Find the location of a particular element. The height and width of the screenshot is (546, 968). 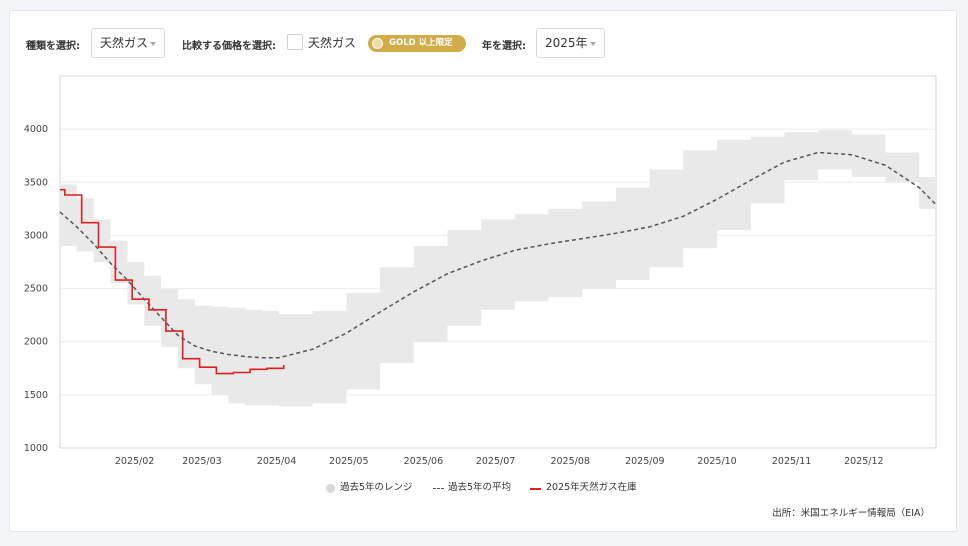

x-tick-label: 2025/05 is located at coordinates (348, 461).